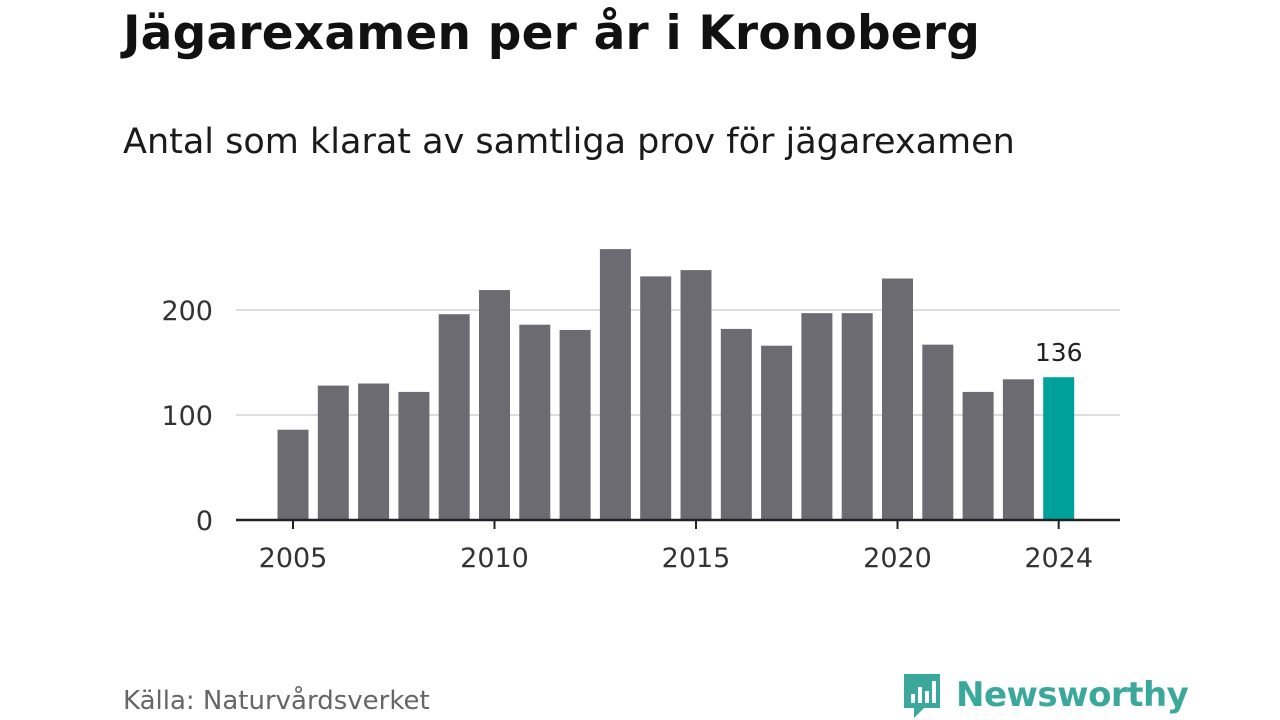 The height and width of the screenshot is (720, 1280). What do you see at coordinates (1072, 695) in the screenshot?
I see `brand-name: Newsworthy` at bounding box center [1072, 695].